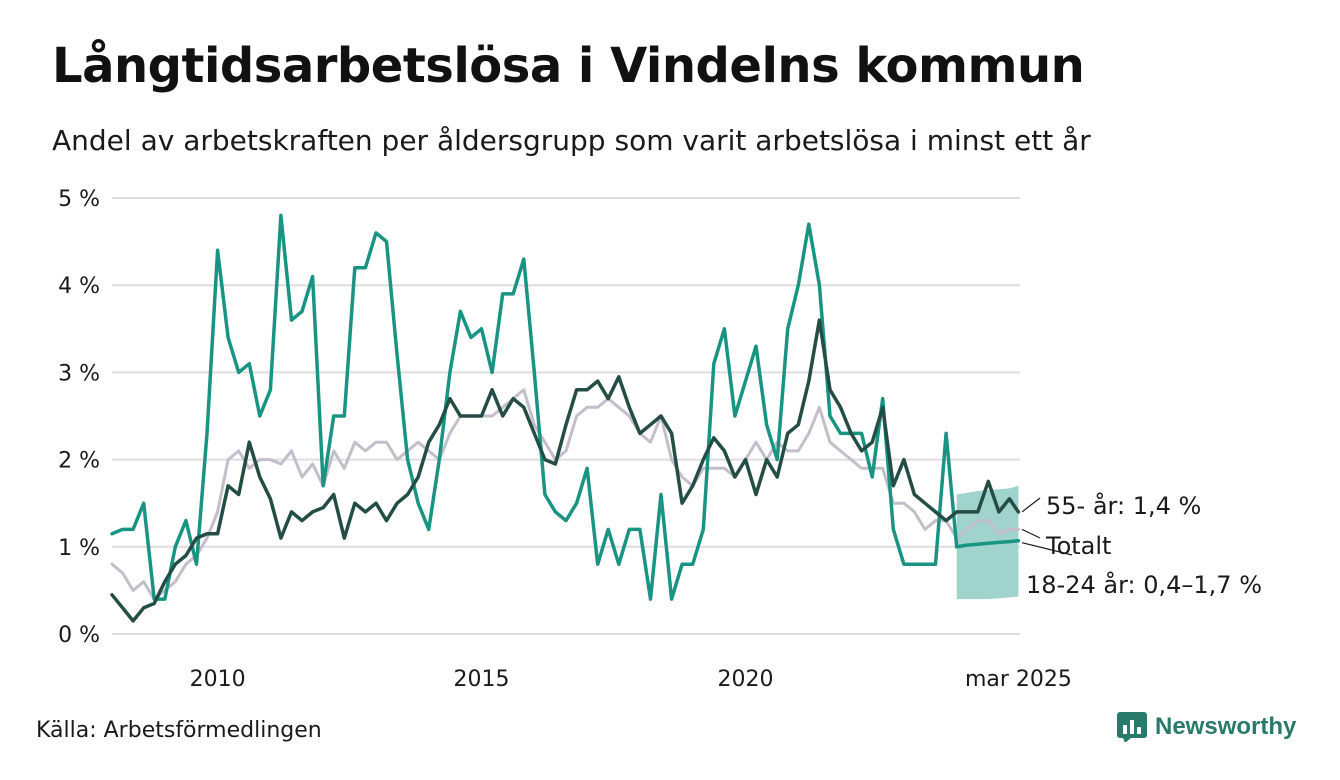 This screenshot has height=780, width=1340. I want to click on leader-line-total, so click(1031, 533).